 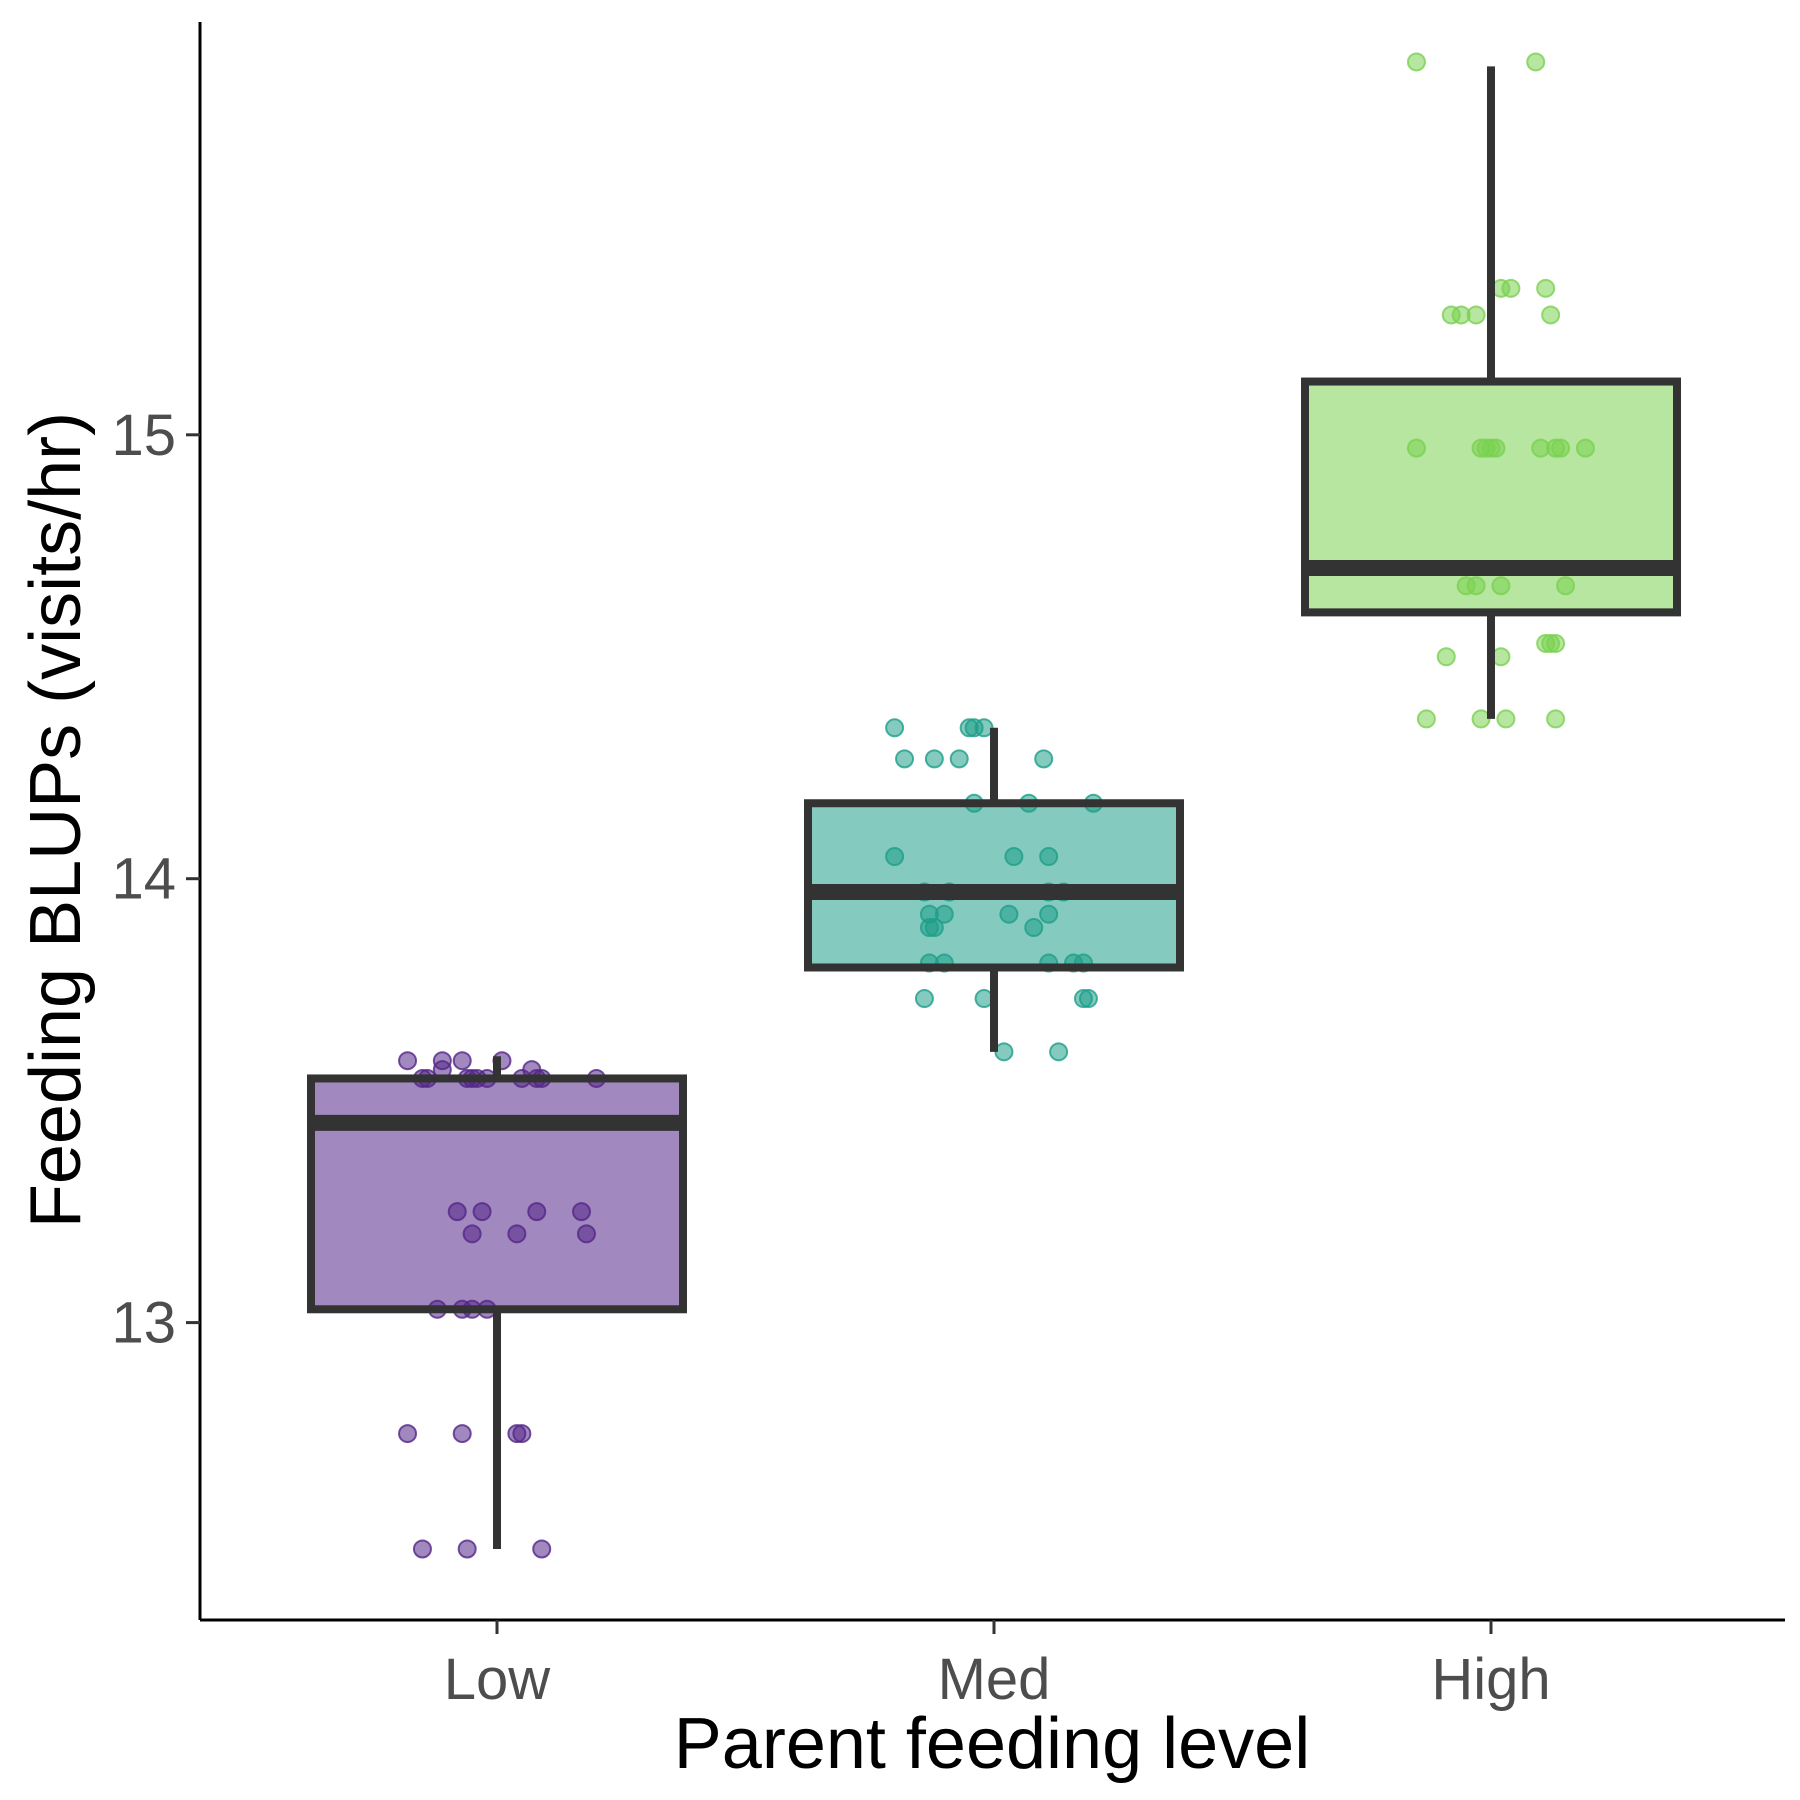 What do you see at coordinates (498, 1679) in the screenshot?
I see `x-tick-label-low: Low` at bounding box center [498, 1679].